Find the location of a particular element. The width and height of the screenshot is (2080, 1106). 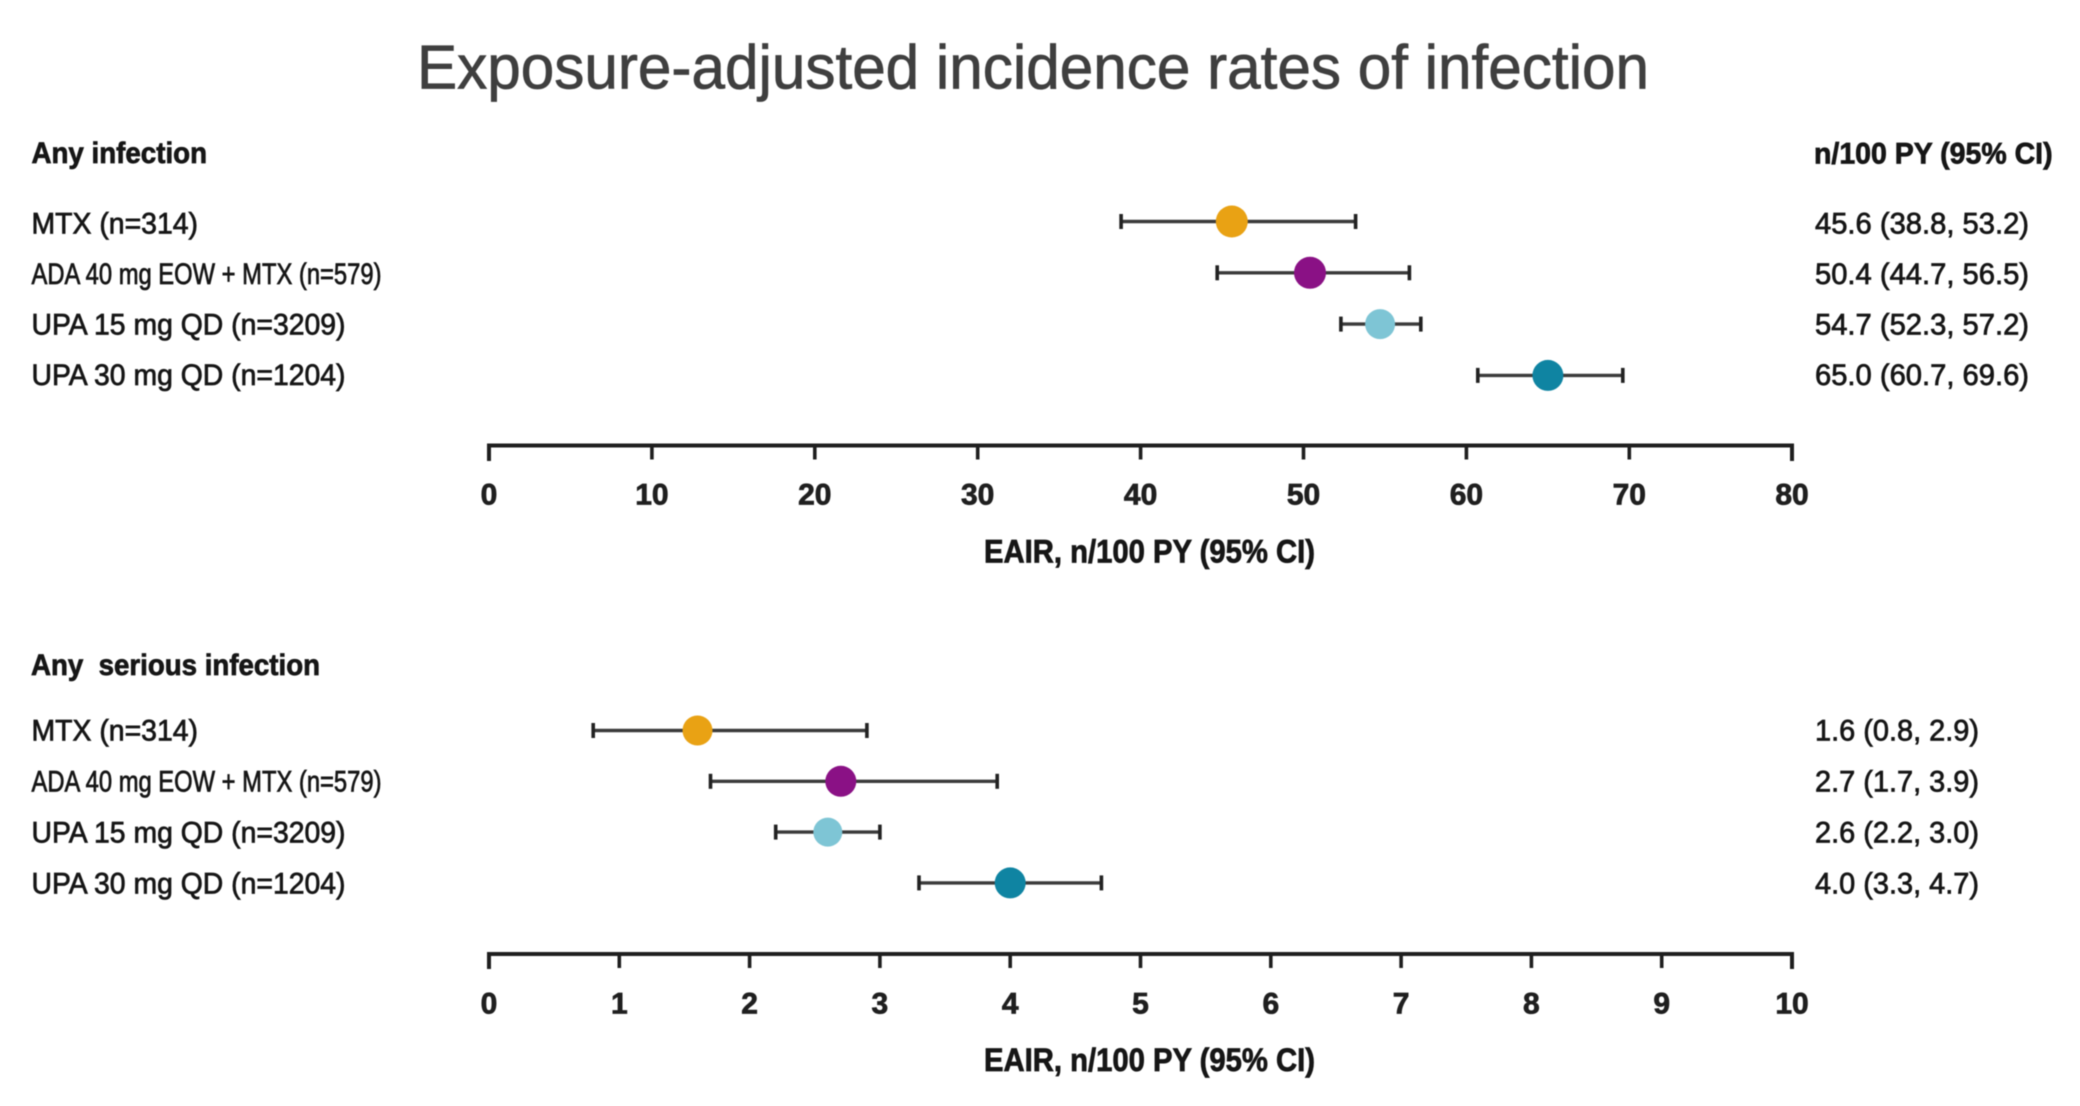

svg-text: 30 is located at coordinates (977, 495).